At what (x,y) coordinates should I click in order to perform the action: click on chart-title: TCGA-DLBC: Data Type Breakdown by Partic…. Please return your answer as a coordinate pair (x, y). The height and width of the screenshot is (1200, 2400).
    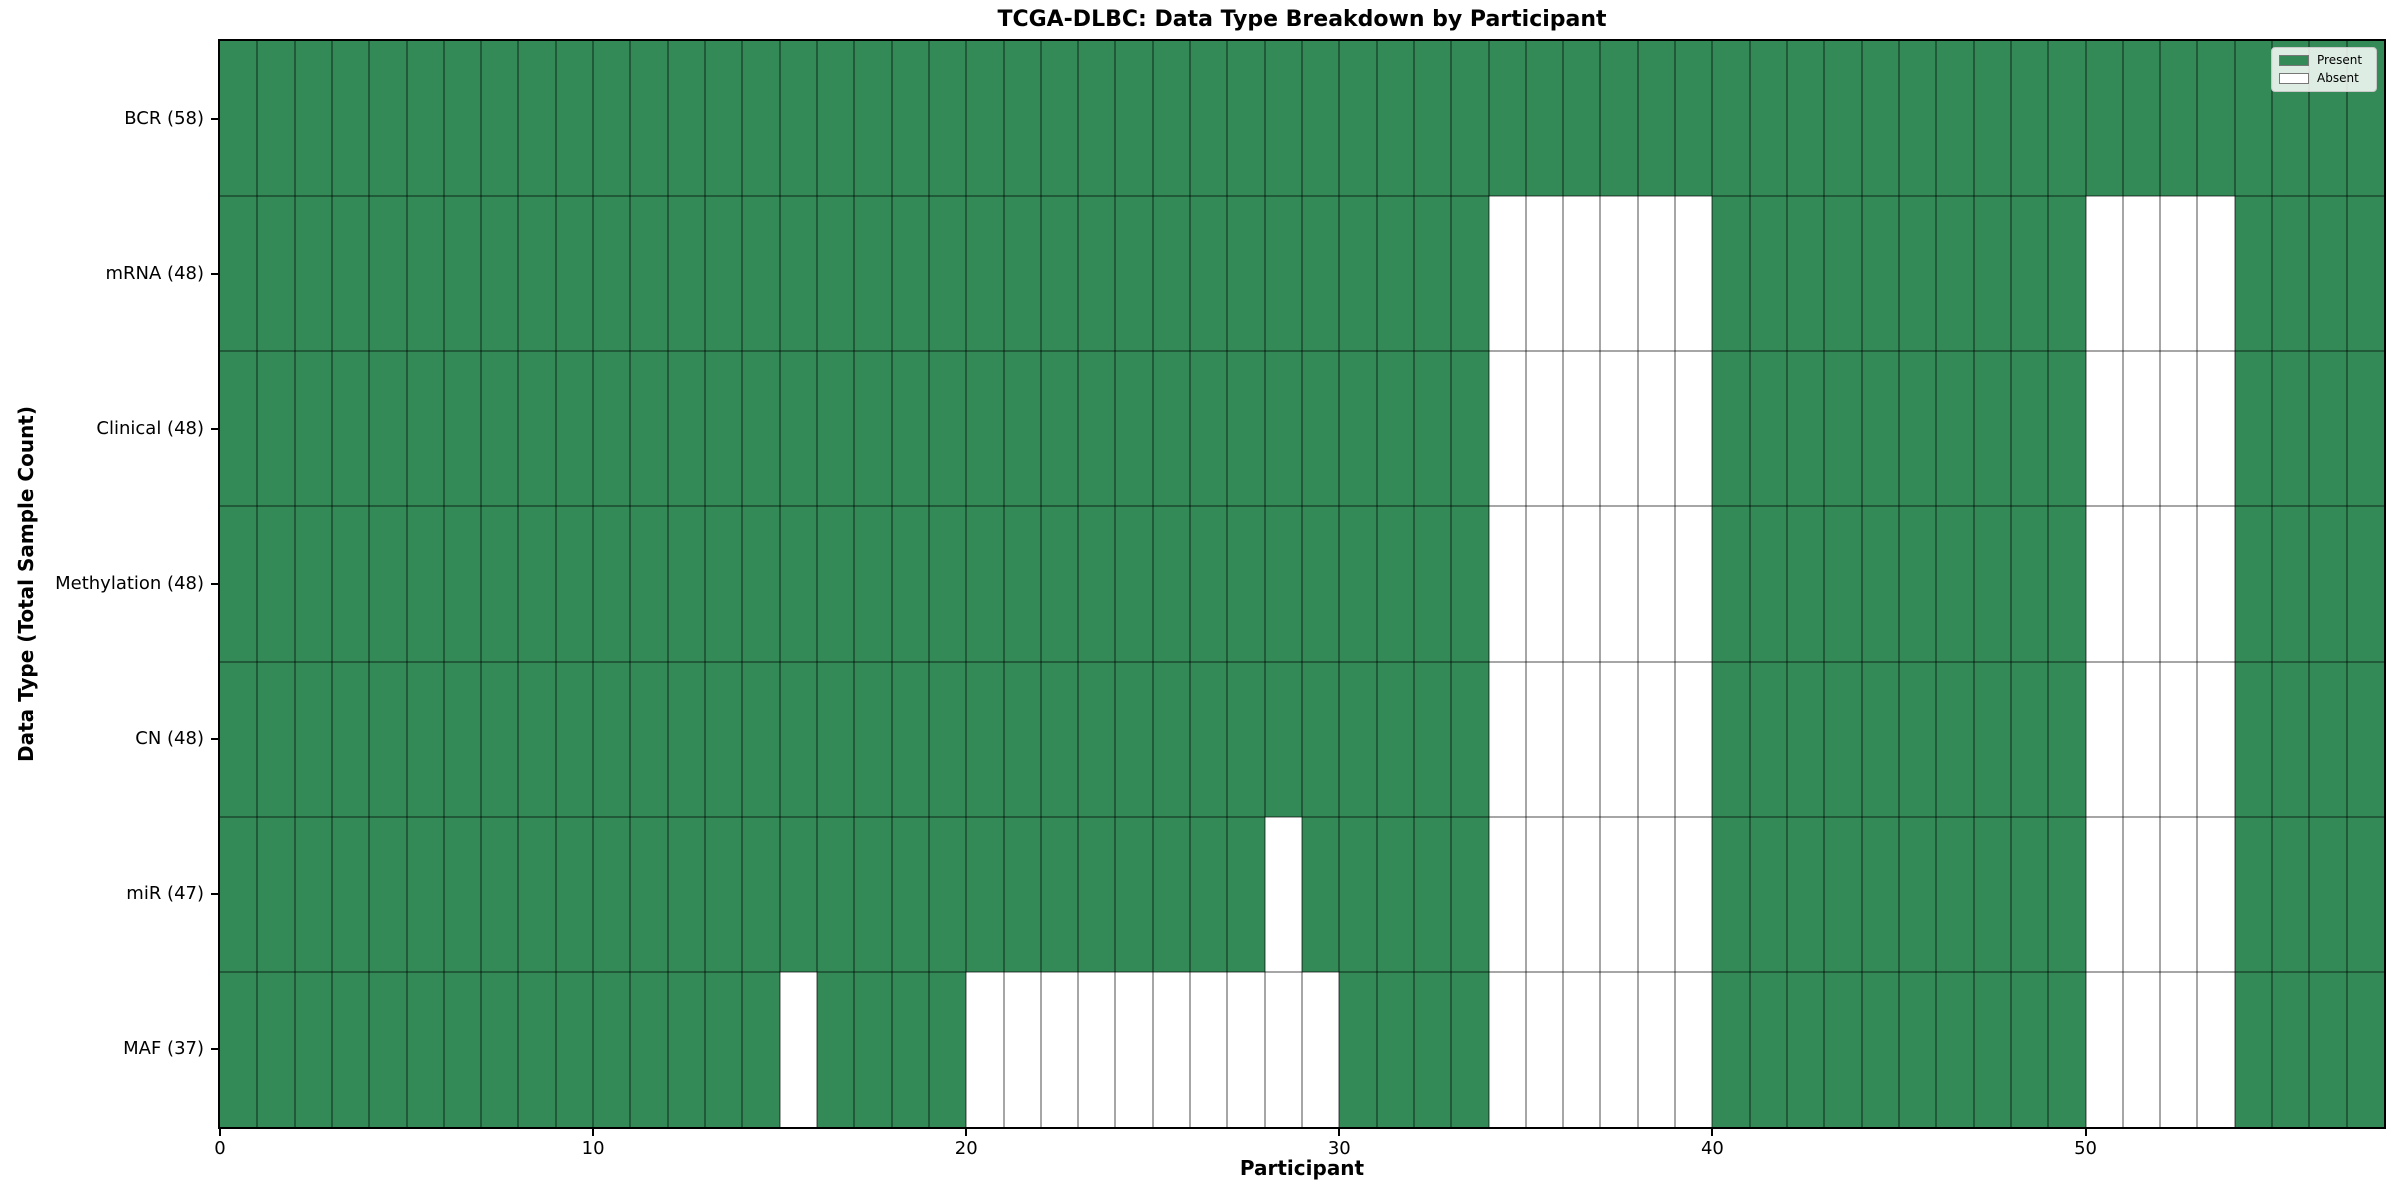
    Looking at the image, I should click on (1302, 19).